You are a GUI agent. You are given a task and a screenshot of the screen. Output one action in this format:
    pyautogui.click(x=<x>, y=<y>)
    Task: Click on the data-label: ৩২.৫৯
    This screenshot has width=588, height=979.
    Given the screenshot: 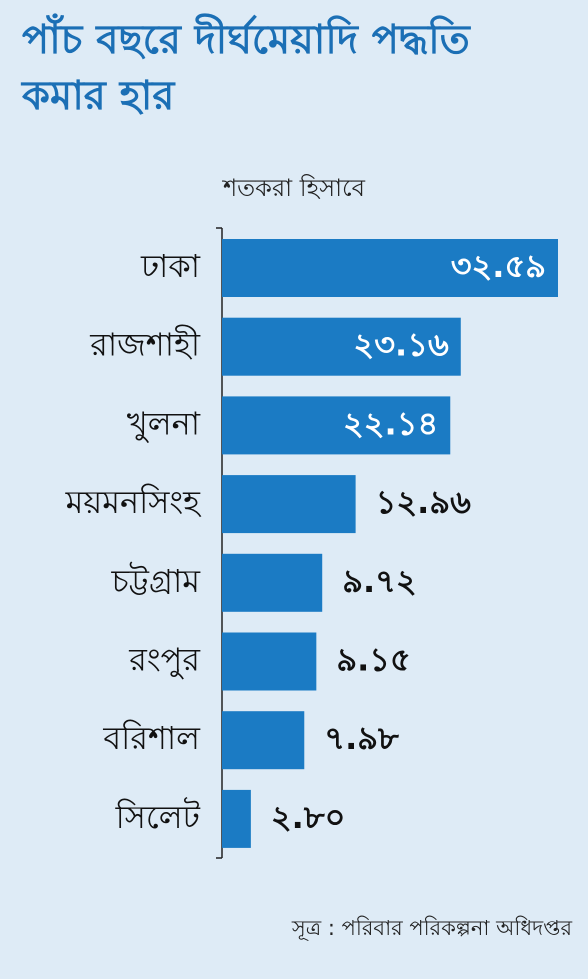 What is the action you would take?
    pyautogui.click(x=498, y=266)
    